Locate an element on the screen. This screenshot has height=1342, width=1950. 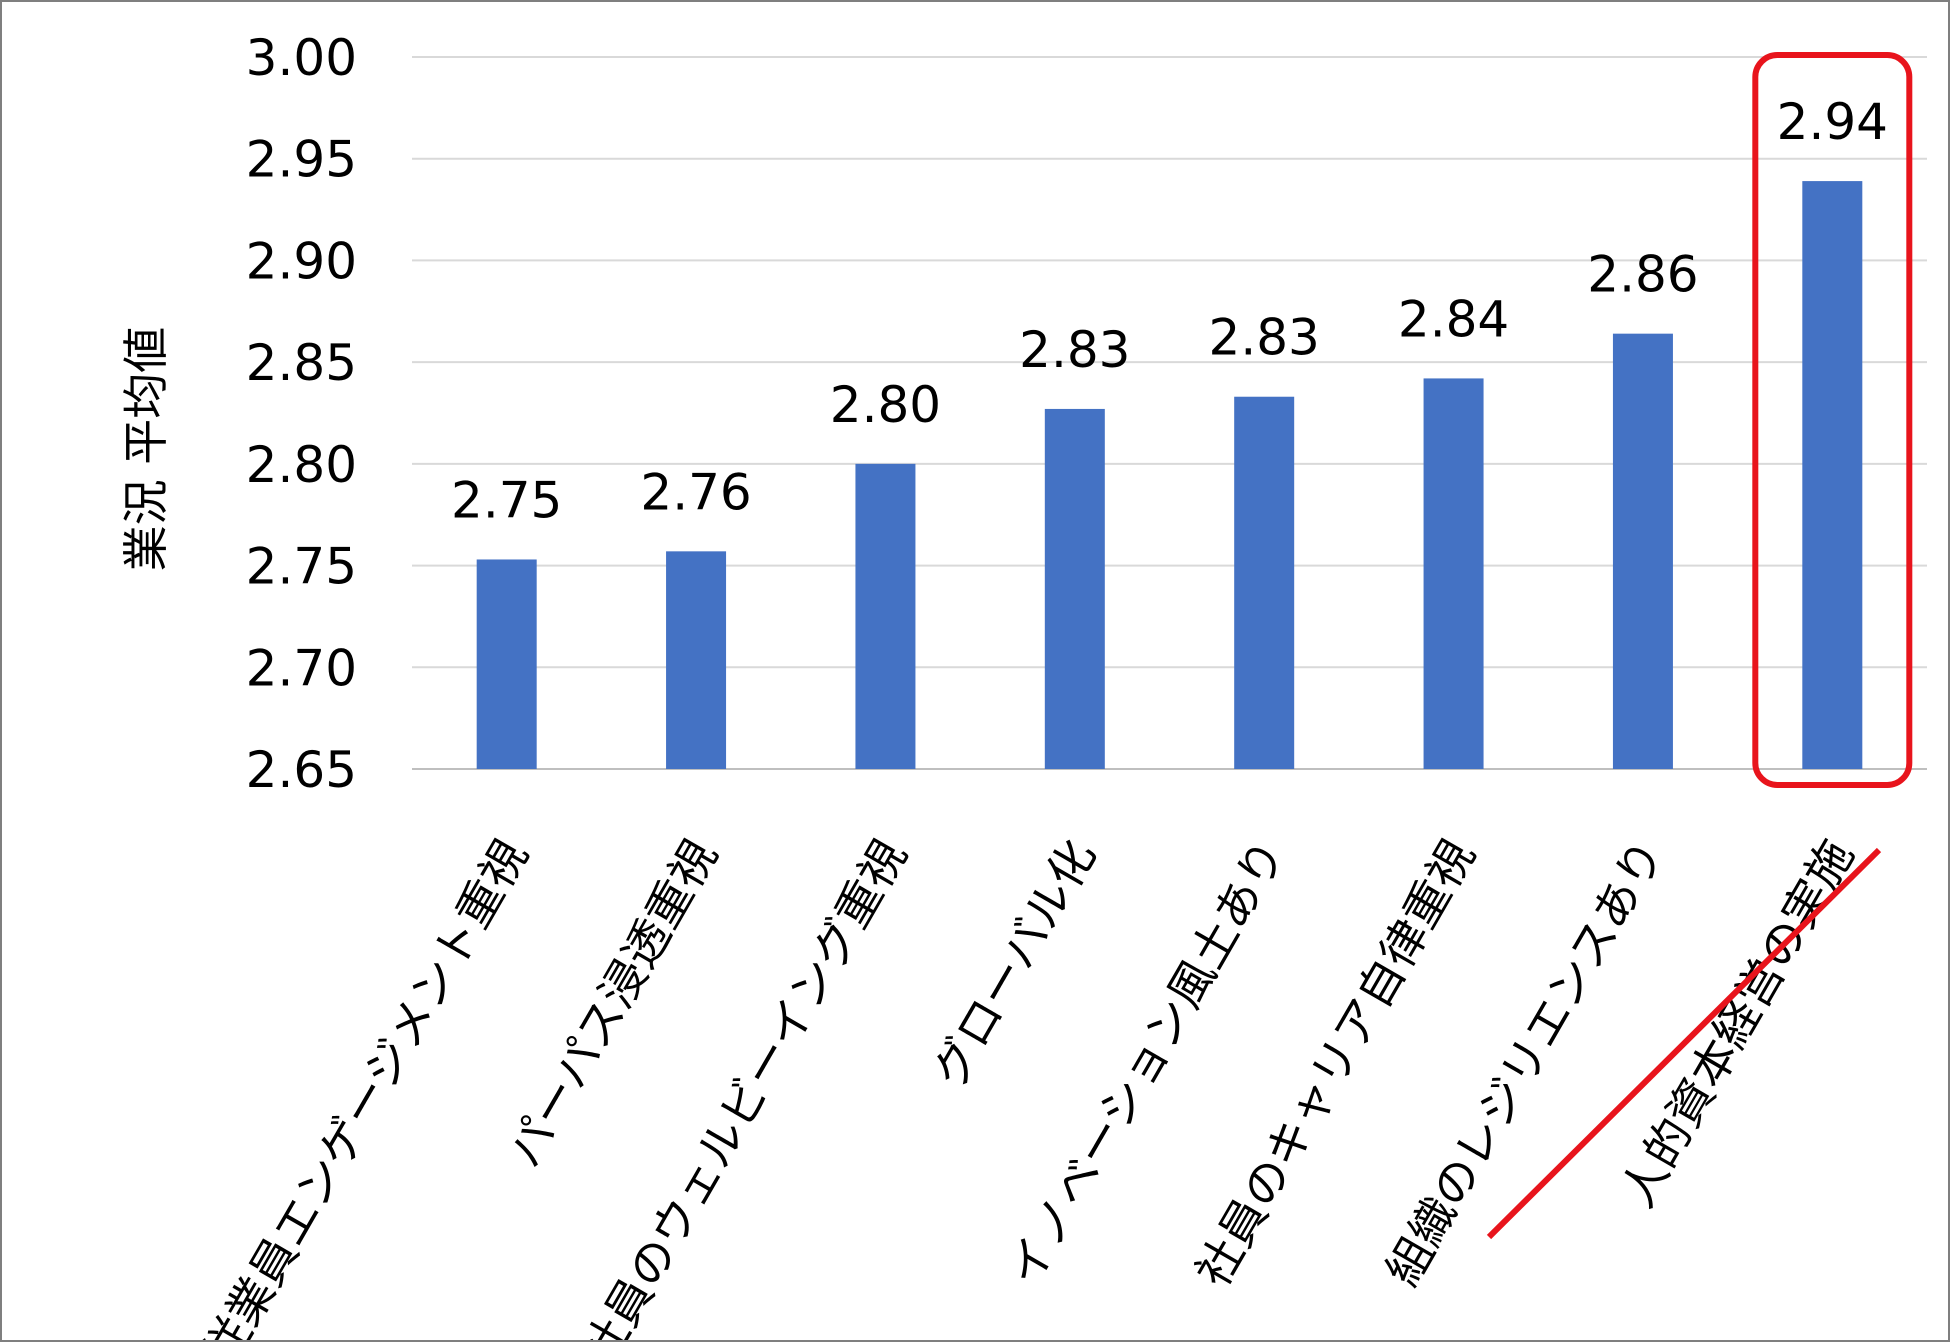
y-tick-label: 2.80 is located at coordinates (301, 465).